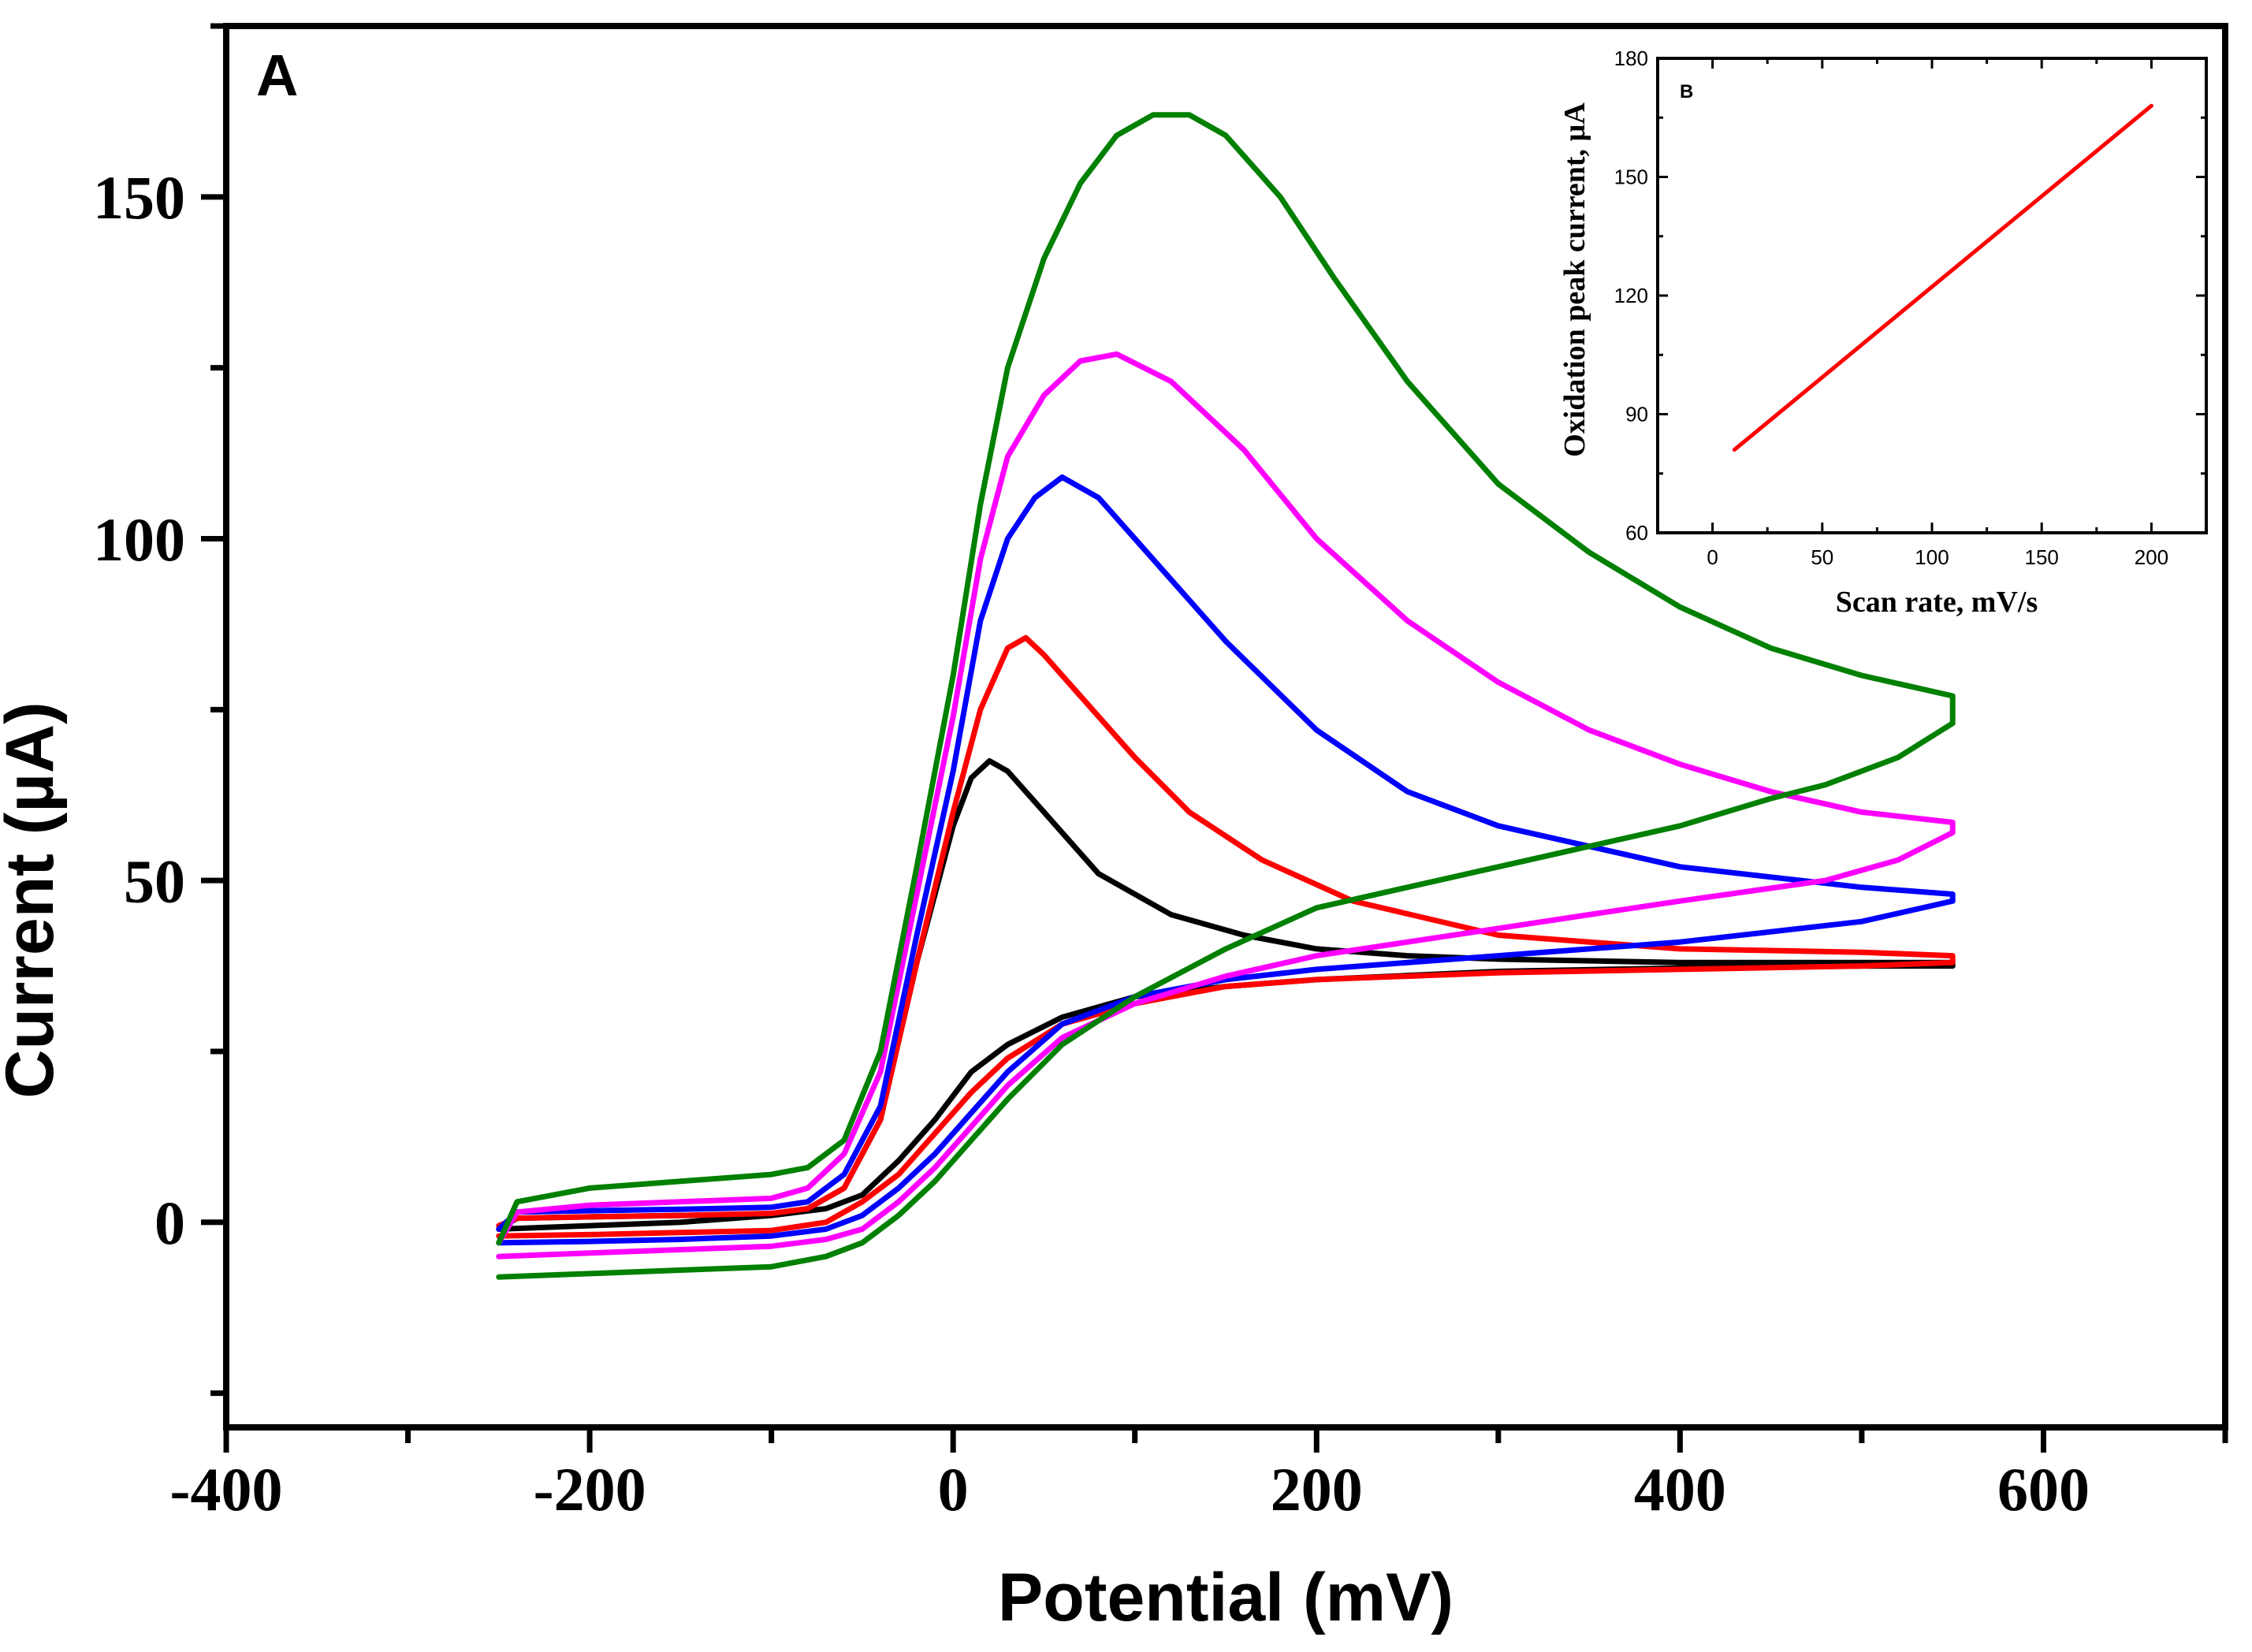 The image size is (2252, 1652). Describe the element at coordinates (139, 539) in the screenshot. I see `main-y-tick-label: 100` at that location.